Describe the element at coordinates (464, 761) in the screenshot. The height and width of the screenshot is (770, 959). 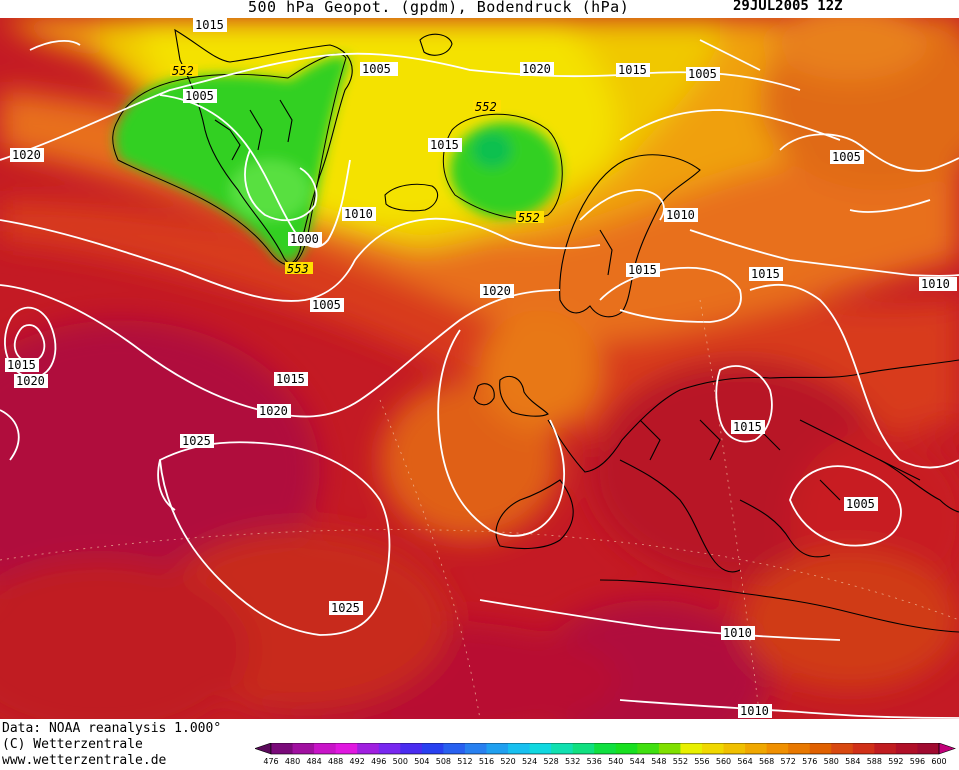
I see `legend-tick-label: 512` at that location.